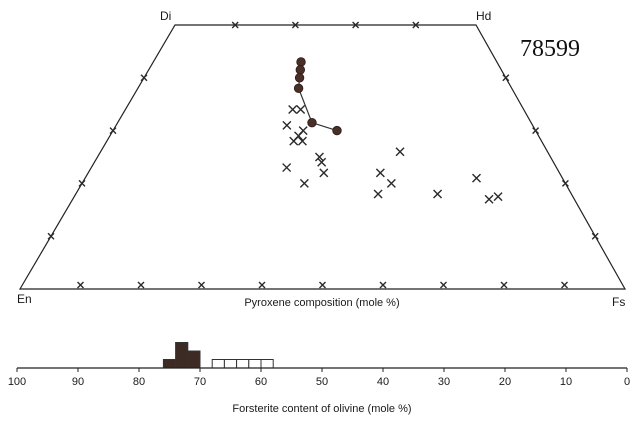 This screenshot has width=632, height=422. What do you see at coordinates (261, 382) in the screenshot?
I see `histogram-tick-label-4: 60` at bounding box center [261, 382].